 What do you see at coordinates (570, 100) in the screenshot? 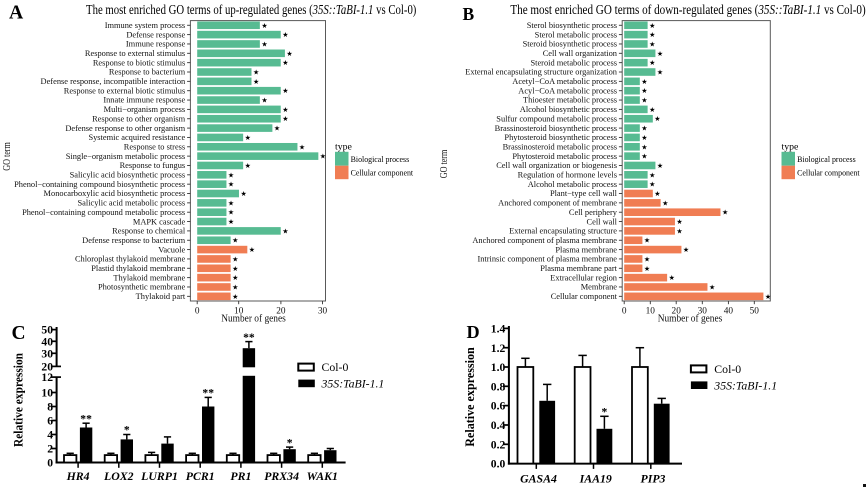
I see `svg-text: Thioester metabolic process` at bounding box center [570, 100].